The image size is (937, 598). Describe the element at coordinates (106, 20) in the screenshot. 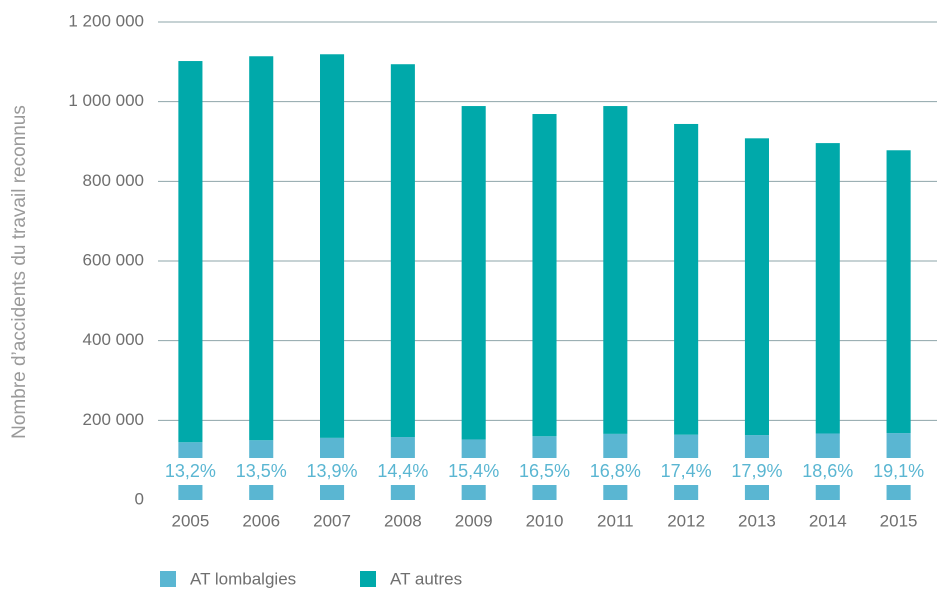

I see `y-tick-label: 1 200 000` at that location.